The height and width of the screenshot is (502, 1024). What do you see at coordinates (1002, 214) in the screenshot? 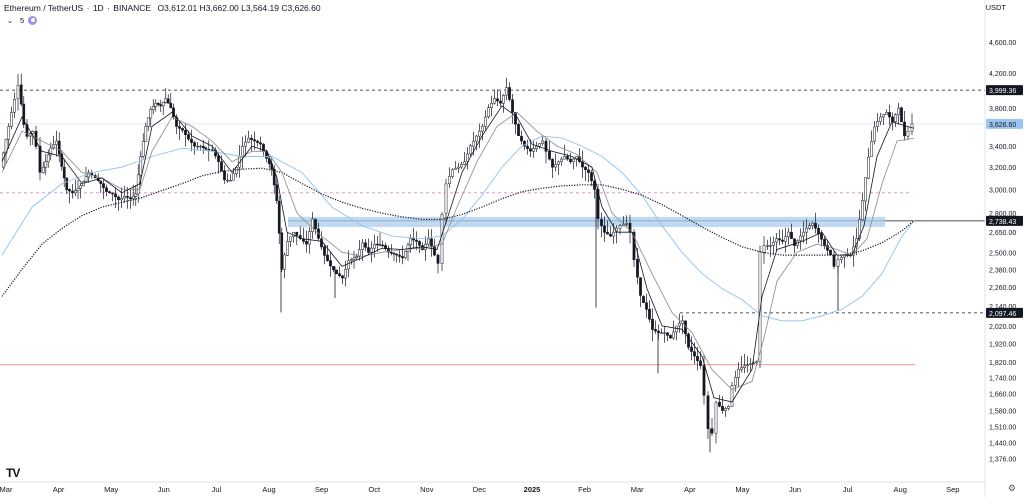
I see `y-tick-label: 2,800.00` at bounding box center [1002, 214].